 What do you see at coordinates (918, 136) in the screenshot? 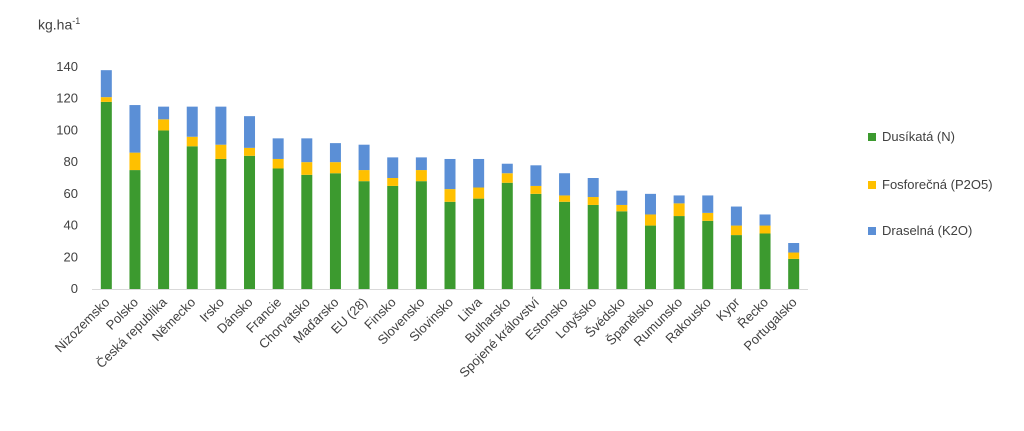
I see `legend-label: Dusíkatá (N)` at bounding box center [918, 136].